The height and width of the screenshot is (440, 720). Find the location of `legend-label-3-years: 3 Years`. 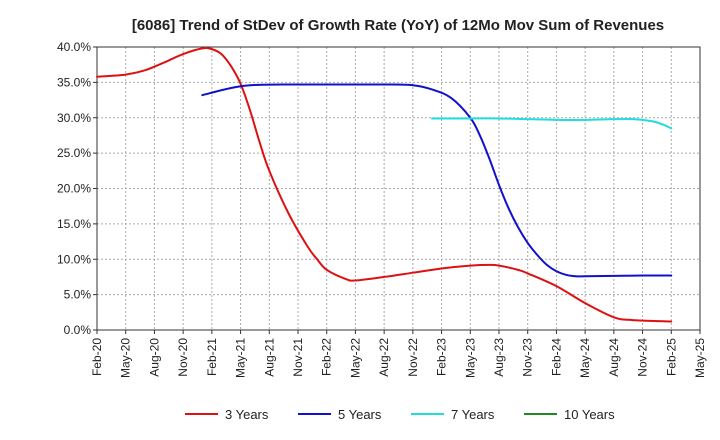

legend-label-3-years: 3 Years is located at coordinates (247, 414).